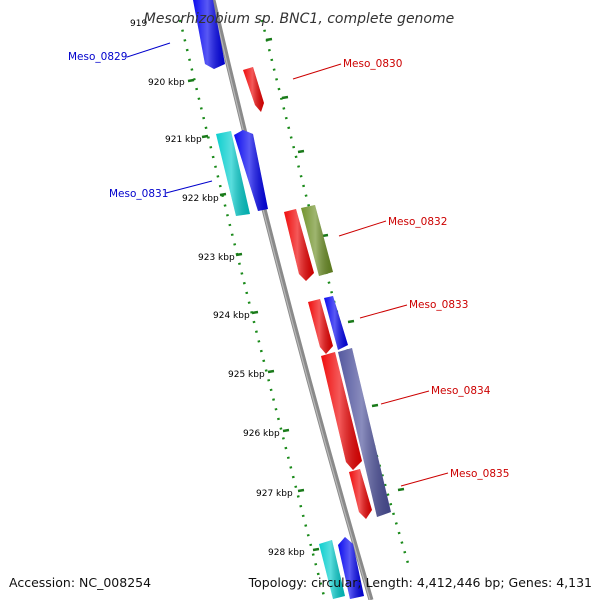  I want to click on tick-label: 920 kbp, so click(166, 83).